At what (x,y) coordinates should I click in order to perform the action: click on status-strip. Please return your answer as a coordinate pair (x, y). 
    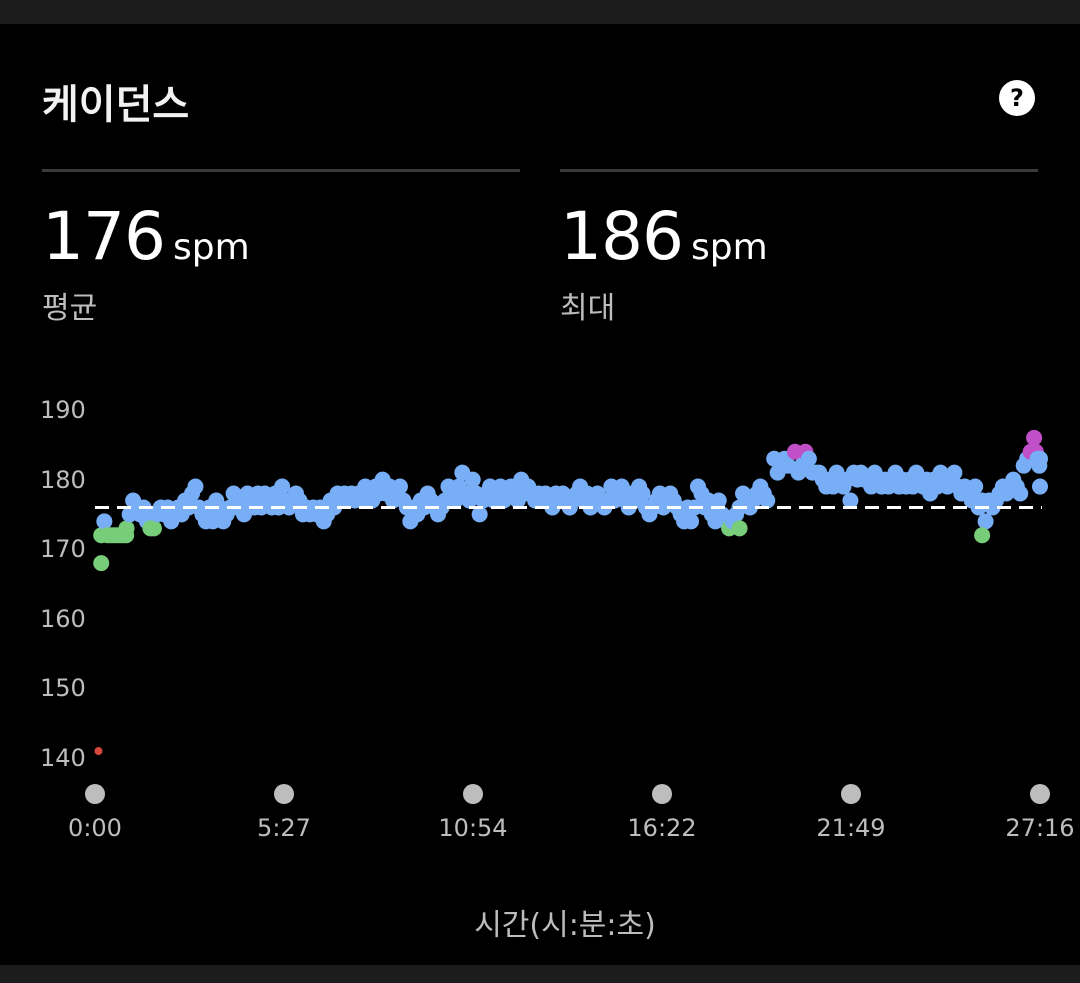
    Looking at the image, I should click on (540, 12).